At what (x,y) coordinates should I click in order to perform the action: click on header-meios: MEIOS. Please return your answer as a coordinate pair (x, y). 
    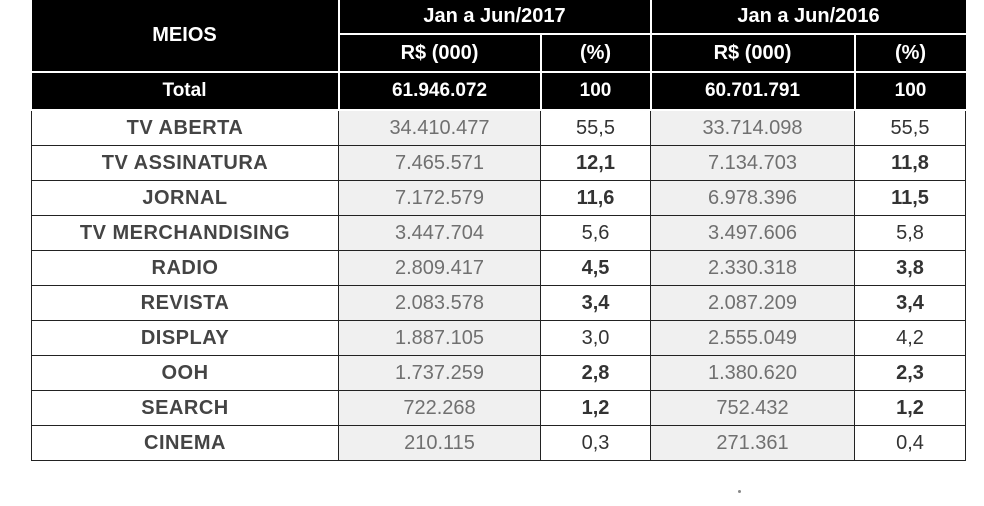
    Looking at the image, I should click on (185, 36).